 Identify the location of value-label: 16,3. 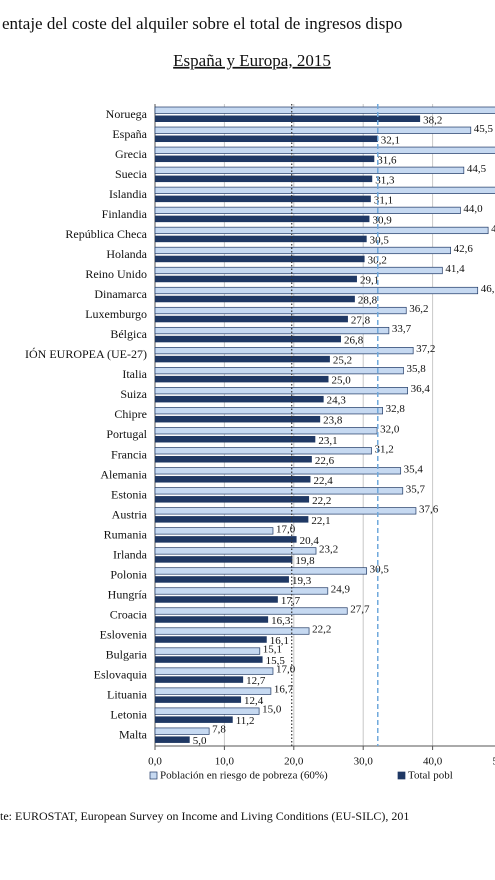
(281, 621).